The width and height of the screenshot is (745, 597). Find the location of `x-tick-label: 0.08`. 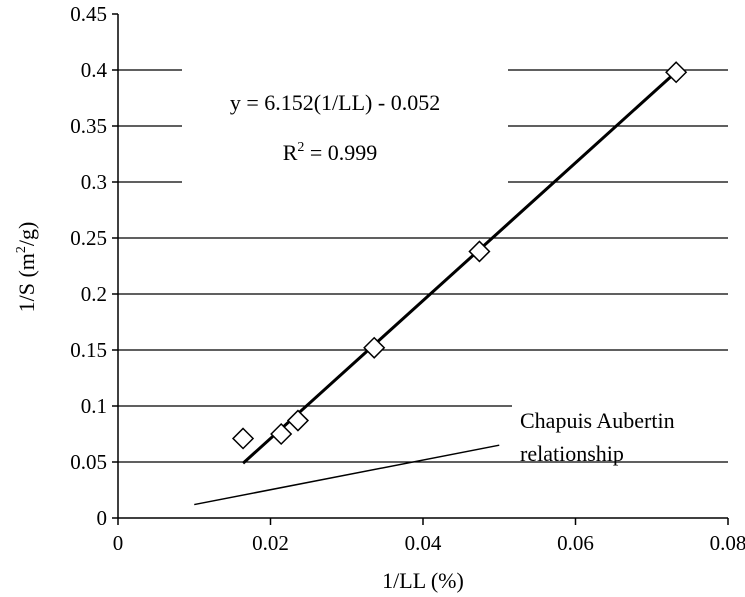

x-tick-label: 0.08 is located at coordinates (727, 543).